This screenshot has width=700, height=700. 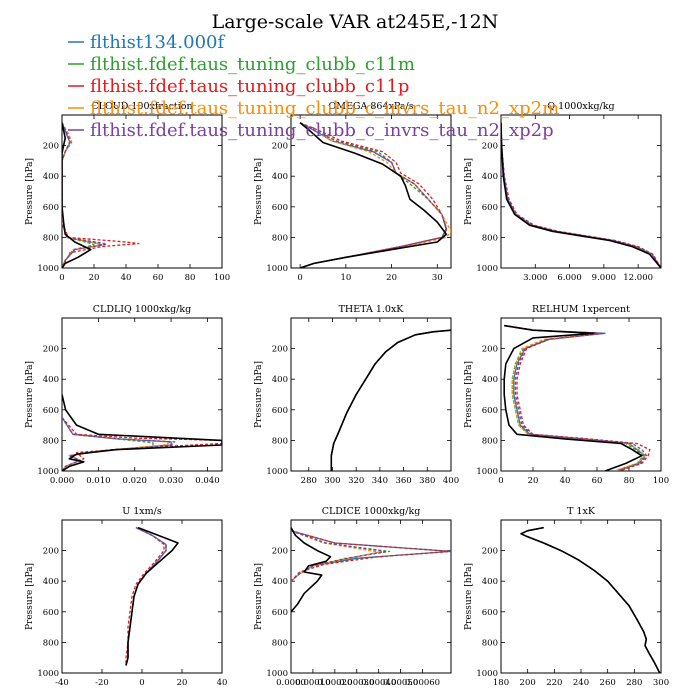 I want to click on x-tick-label: 0.00060, so click(x=422, y=683).